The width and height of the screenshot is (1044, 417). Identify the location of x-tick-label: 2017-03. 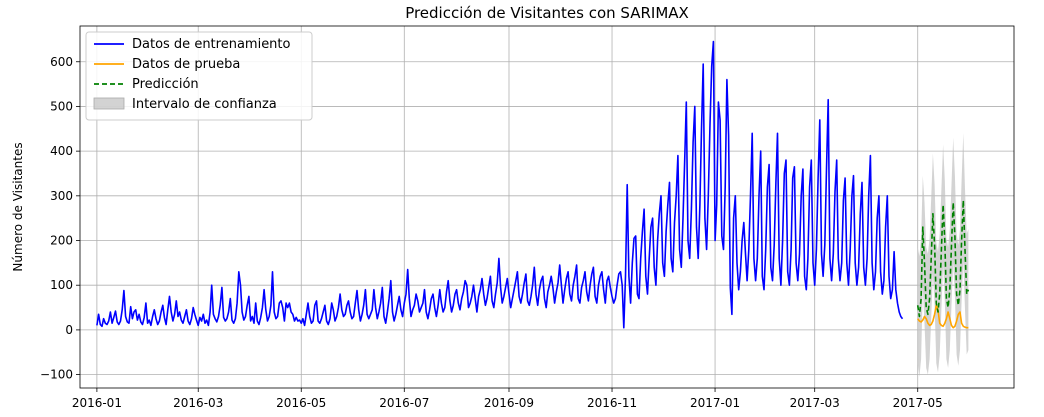
(815, 403).